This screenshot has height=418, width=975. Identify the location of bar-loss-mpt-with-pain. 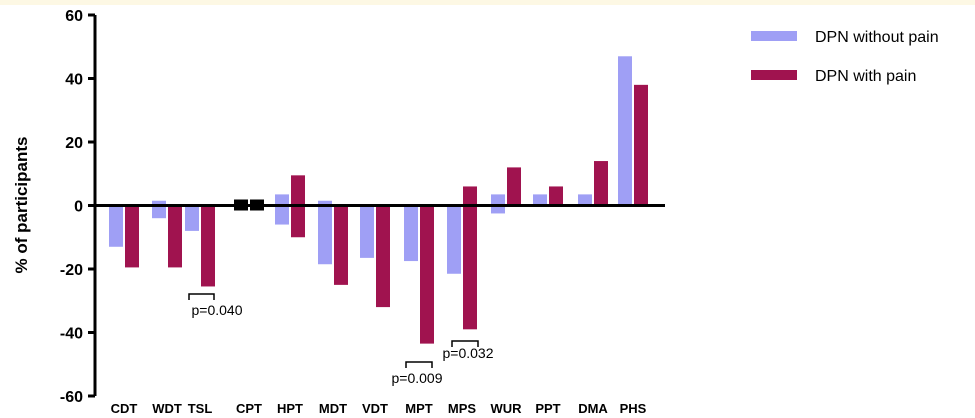
(427, 274).